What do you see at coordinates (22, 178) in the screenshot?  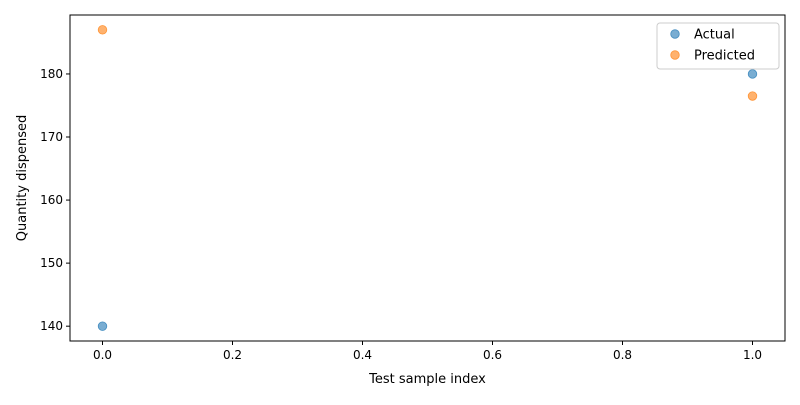 I see `y-axis-label: Quantity dispensed` at bounding box center [22, 178].